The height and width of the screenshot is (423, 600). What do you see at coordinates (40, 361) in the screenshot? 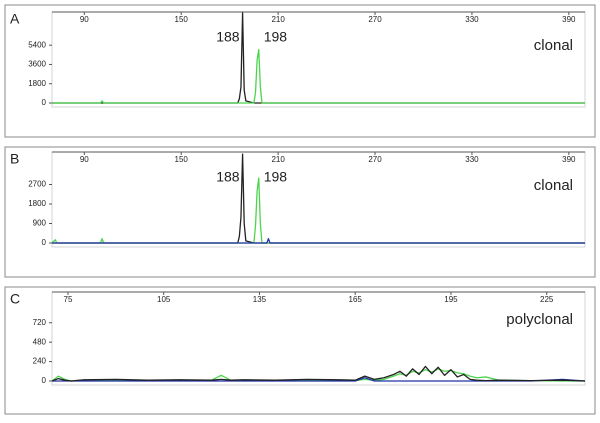
I see `y-tick-label: 240` at bounding box center [40, 361].